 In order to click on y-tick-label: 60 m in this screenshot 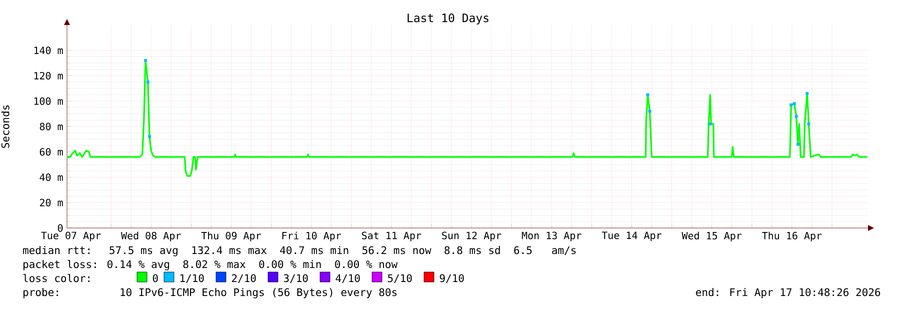, I will do `click(51, 152)`.